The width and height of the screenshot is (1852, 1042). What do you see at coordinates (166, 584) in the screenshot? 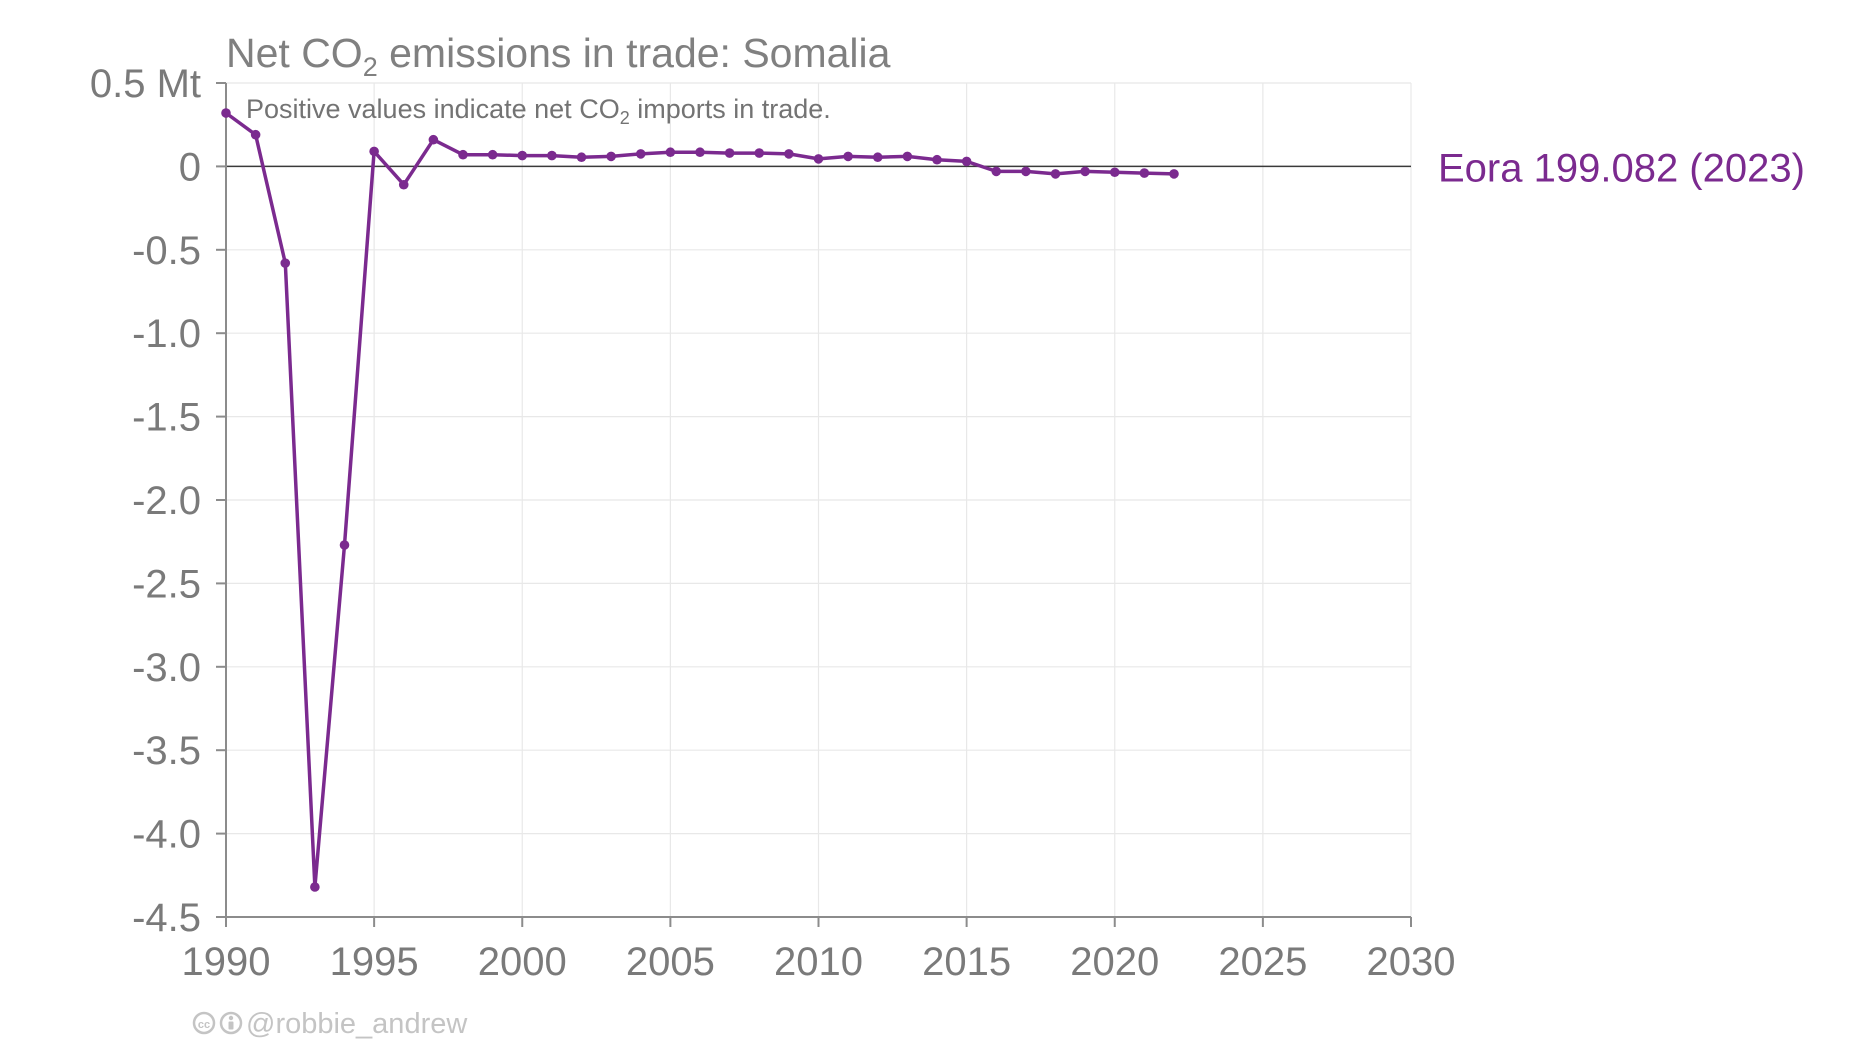
I see `y-tick-label: -2.5` at bounding box center [166, 584].